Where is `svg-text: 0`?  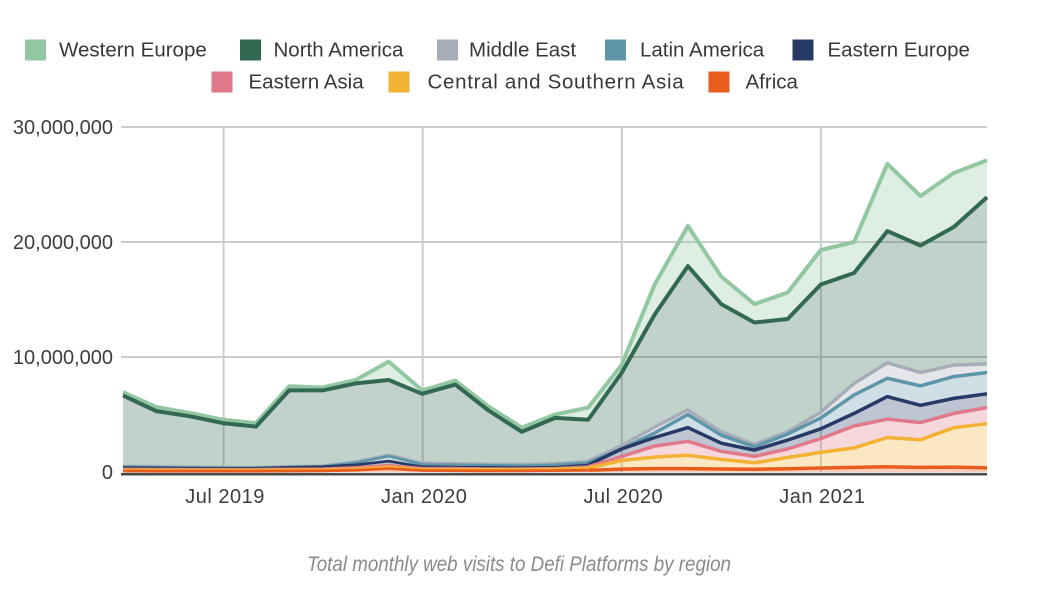 svg-text: 0 is located at coordinates (107, 473).